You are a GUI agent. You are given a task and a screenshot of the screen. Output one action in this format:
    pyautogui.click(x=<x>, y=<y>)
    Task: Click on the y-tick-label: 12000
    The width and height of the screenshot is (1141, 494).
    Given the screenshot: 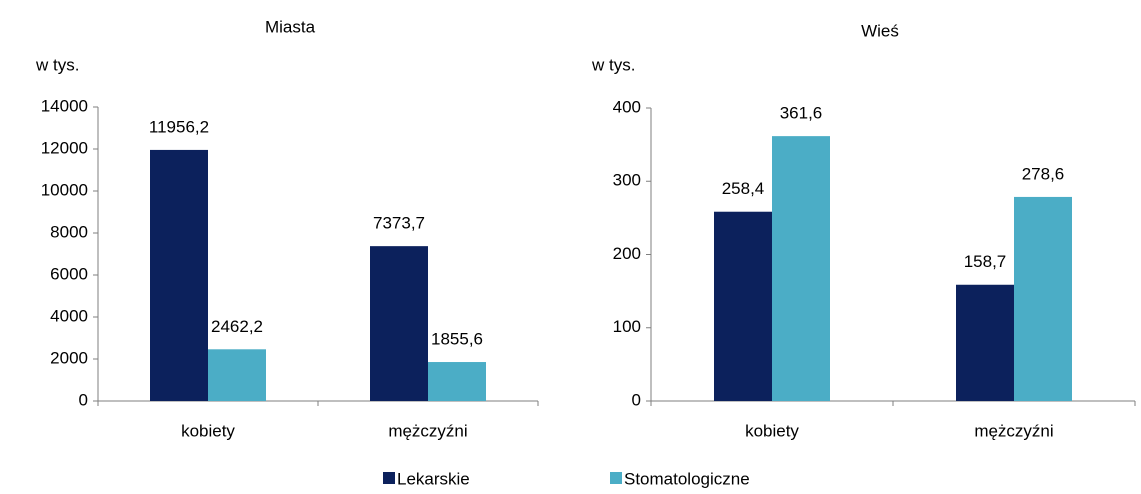 What is the action you would take?
    pyautogui.click(x=64, y=147)
    